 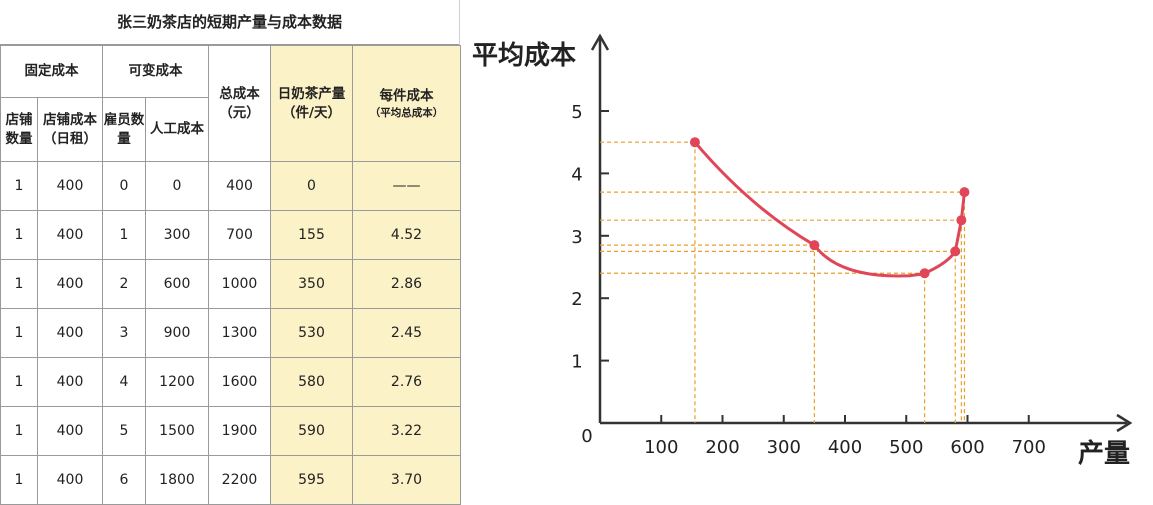 I want to click on header-unit-cost-sub: （平均总成本）, so click(x=406, y=112).